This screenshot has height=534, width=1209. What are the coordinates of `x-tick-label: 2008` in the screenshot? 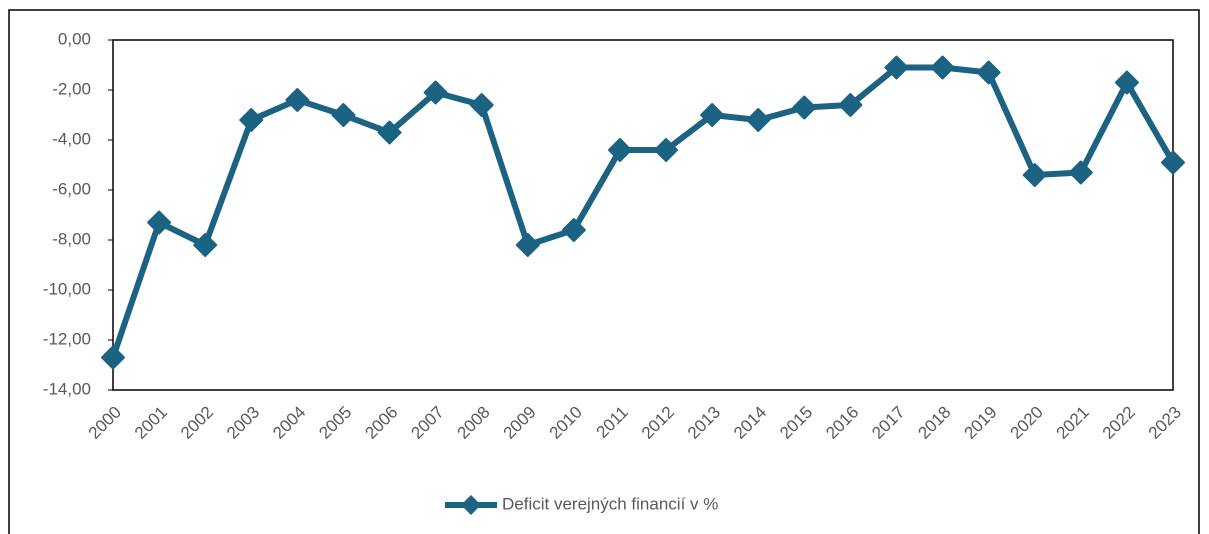 It's located at (474, 423).